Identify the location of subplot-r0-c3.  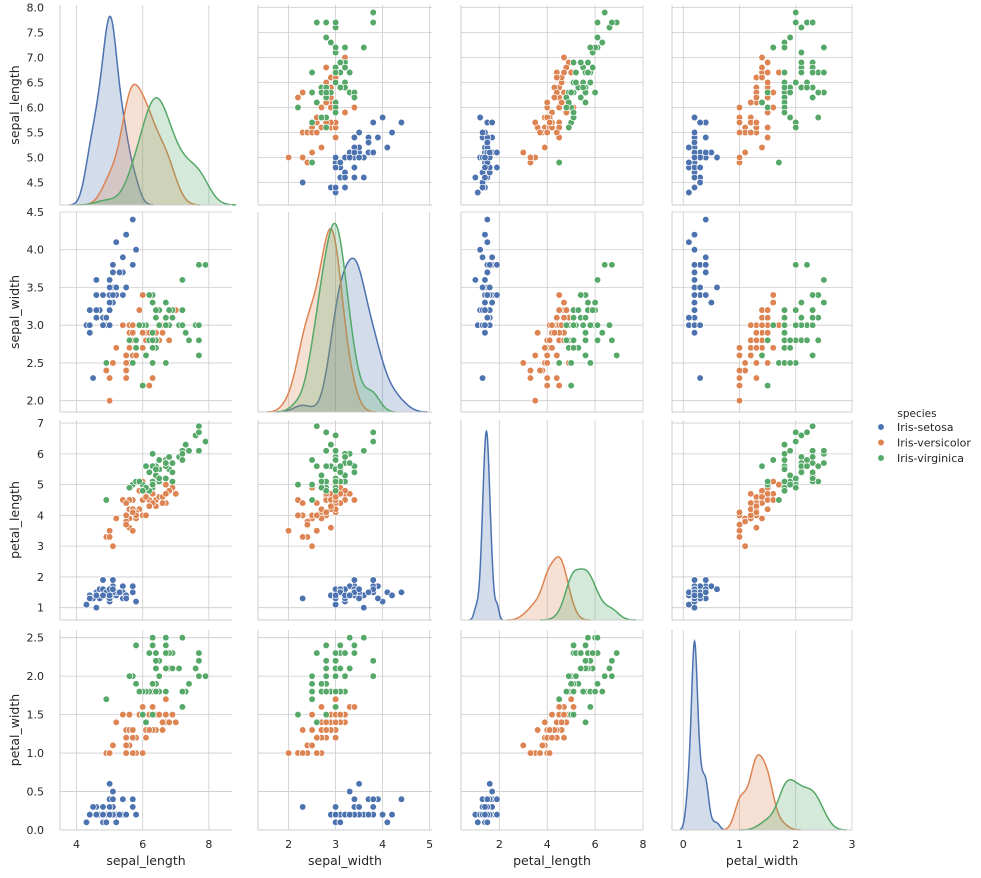
(762, 105).